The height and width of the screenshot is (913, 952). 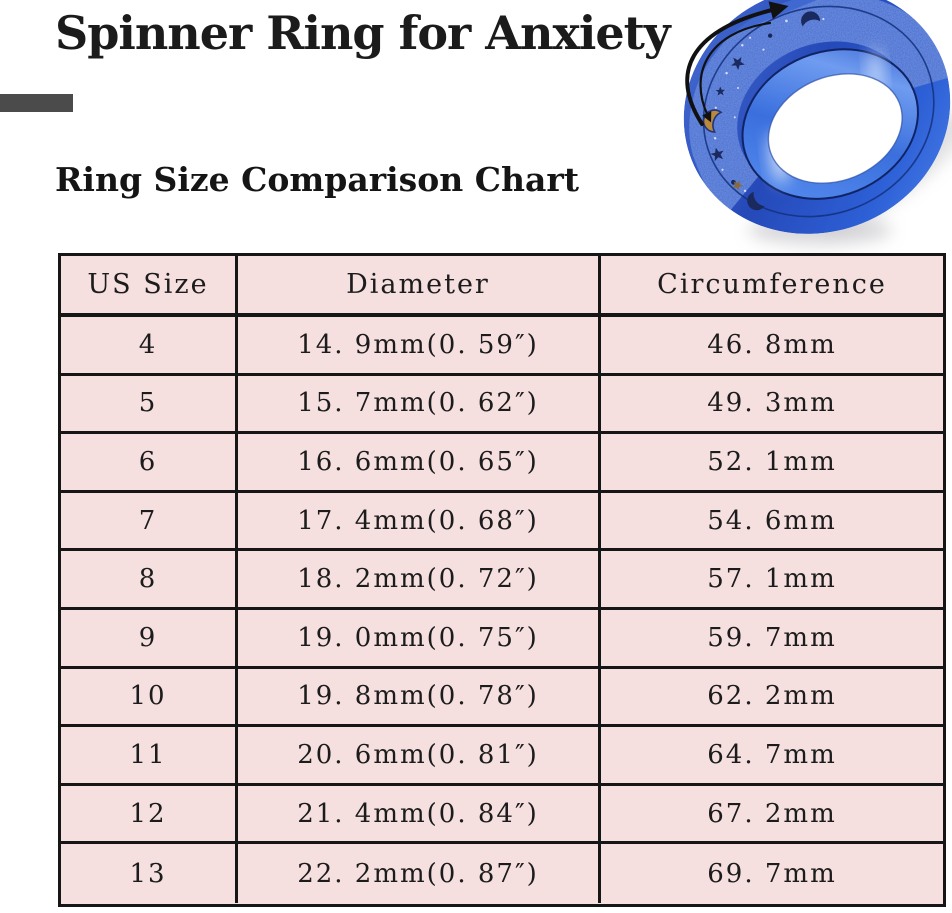 I want to click on ring-body, so click(x=817, y=117).